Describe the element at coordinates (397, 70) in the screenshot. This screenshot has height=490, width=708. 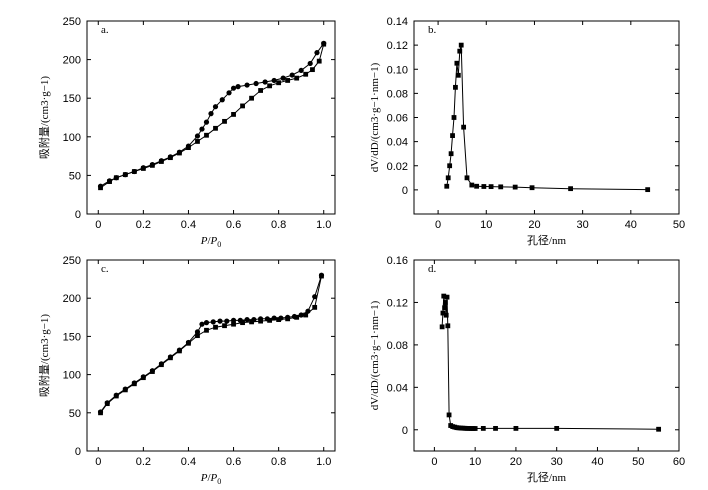
I see `y-tick-label: 0.10` at that location.